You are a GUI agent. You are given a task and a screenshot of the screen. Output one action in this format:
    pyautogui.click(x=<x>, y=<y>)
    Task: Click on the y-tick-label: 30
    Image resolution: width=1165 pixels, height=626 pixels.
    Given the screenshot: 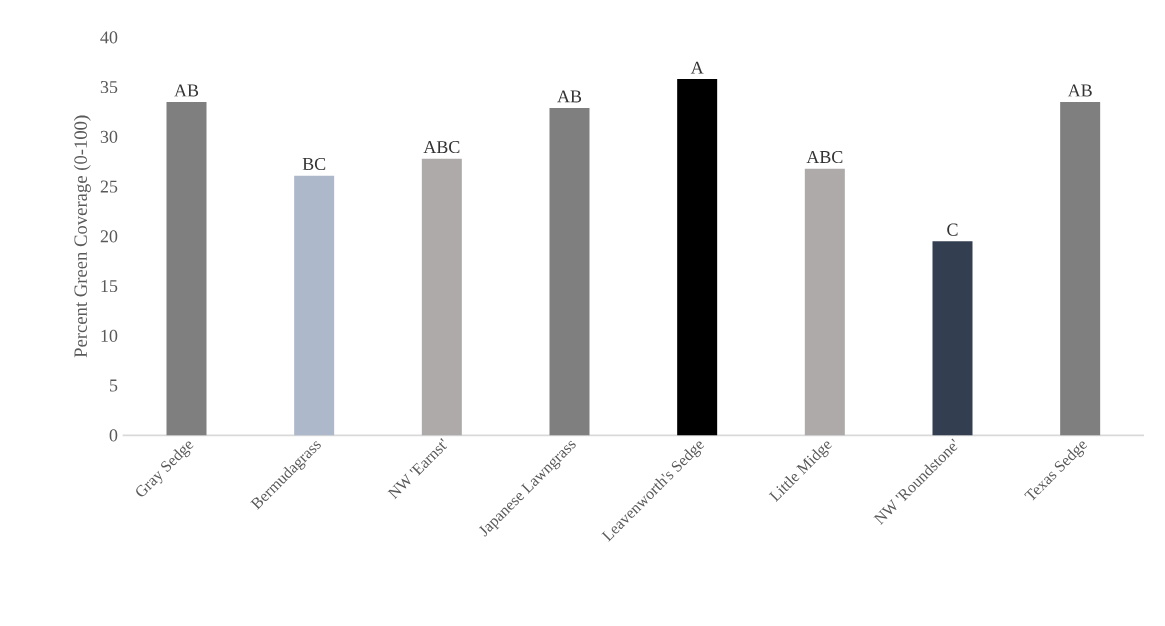 What is the action you would take?
    pyautogui.click(x=109, y=136)
    